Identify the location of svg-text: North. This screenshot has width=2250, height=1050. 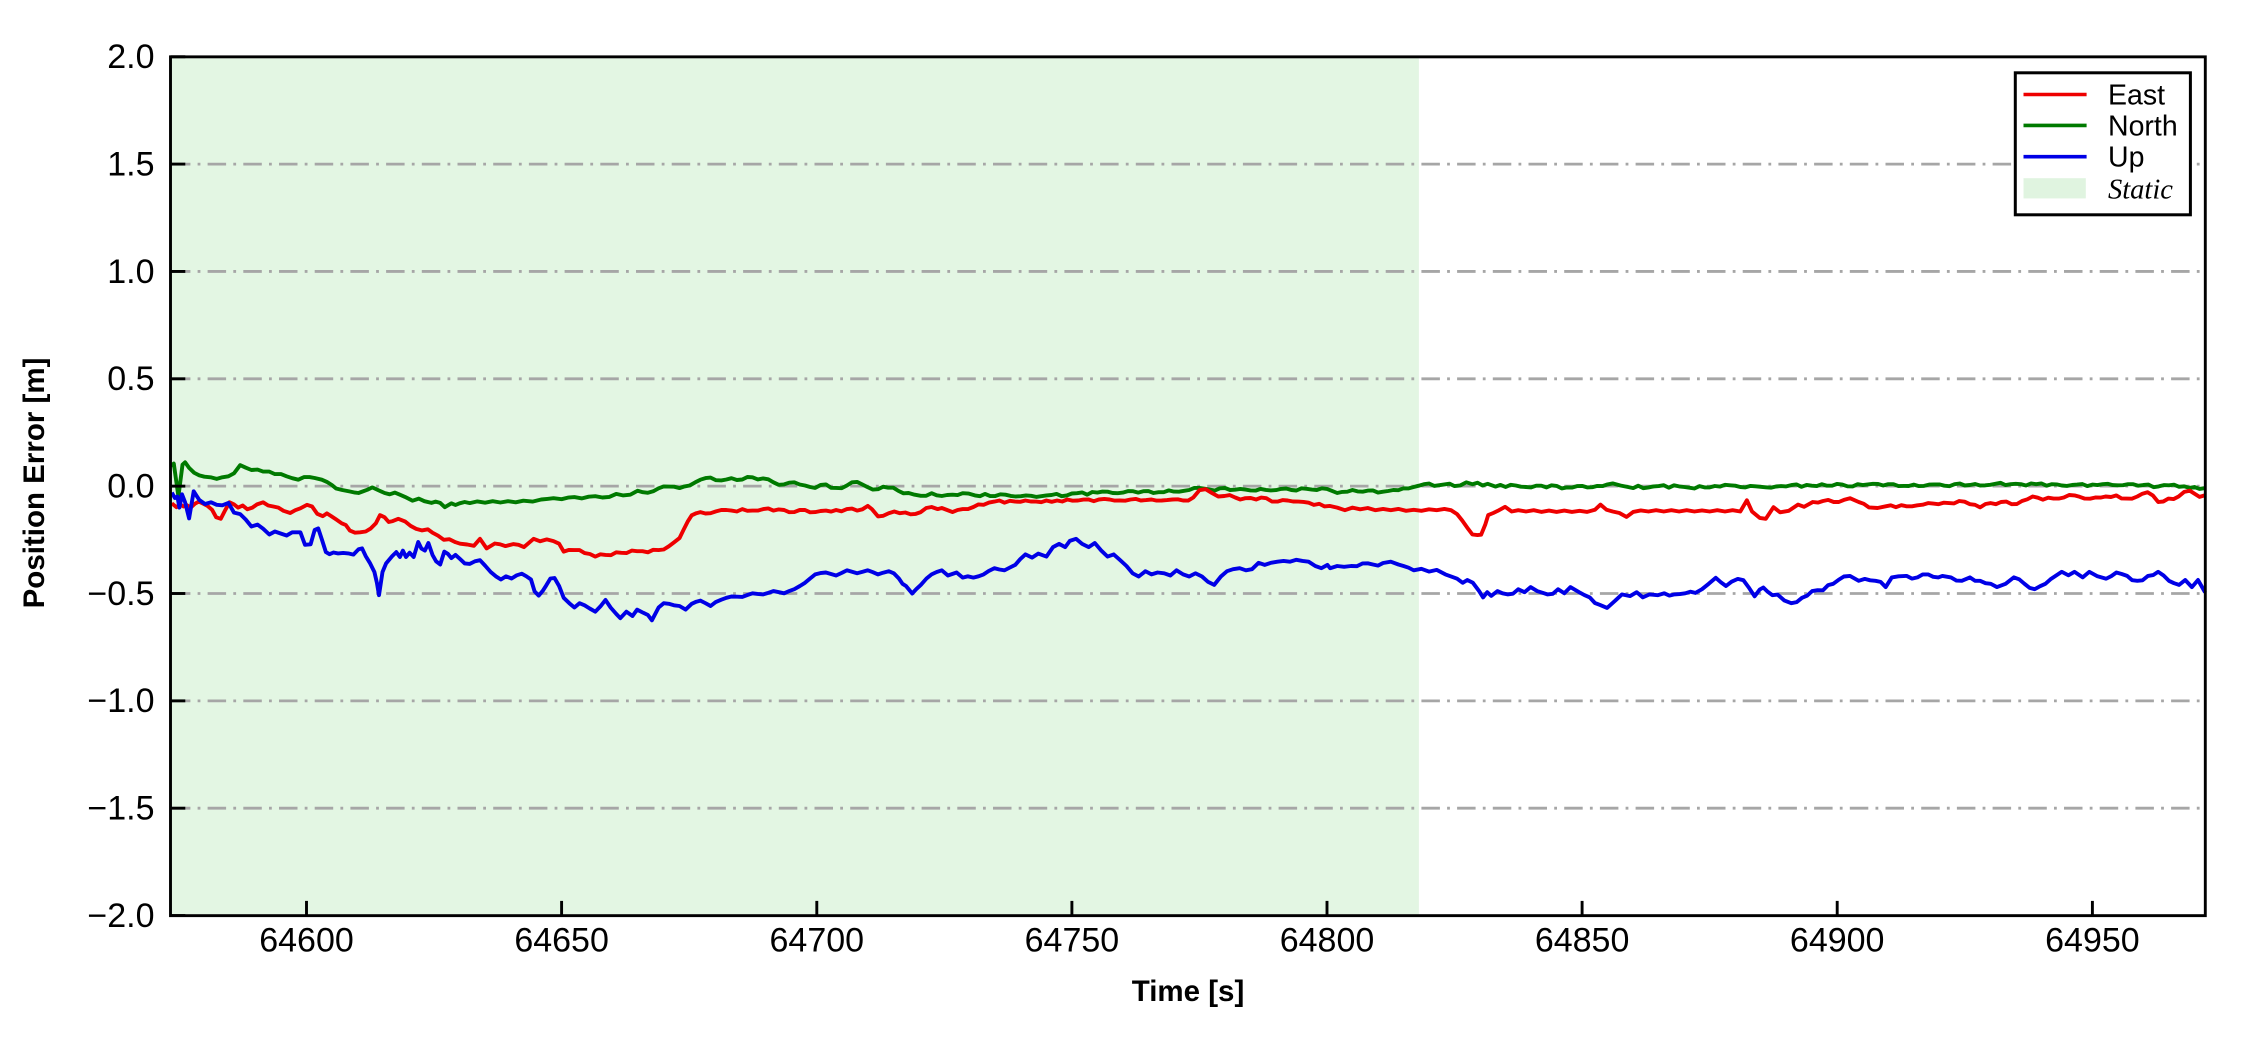
(2143, 126).